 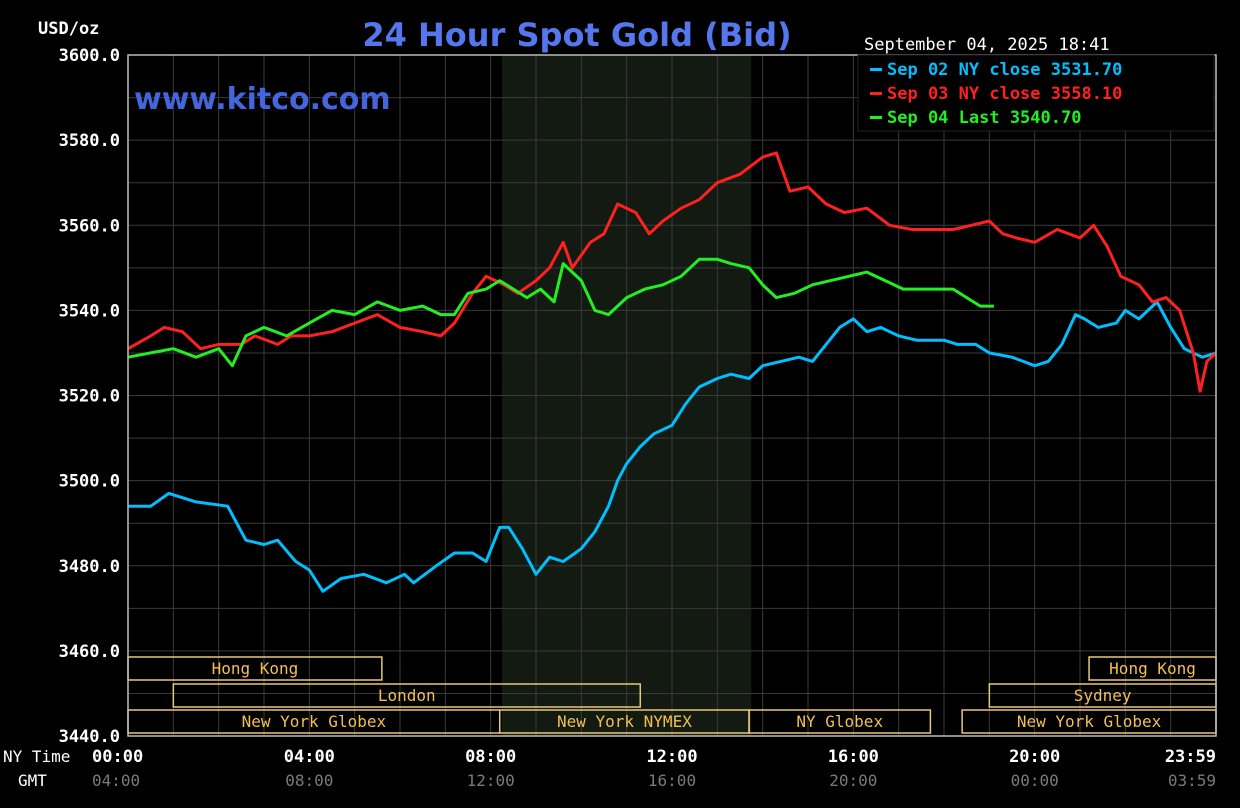 I want to click on timestamp: September 04, 2025 18:41, so click(x=987, y=45).